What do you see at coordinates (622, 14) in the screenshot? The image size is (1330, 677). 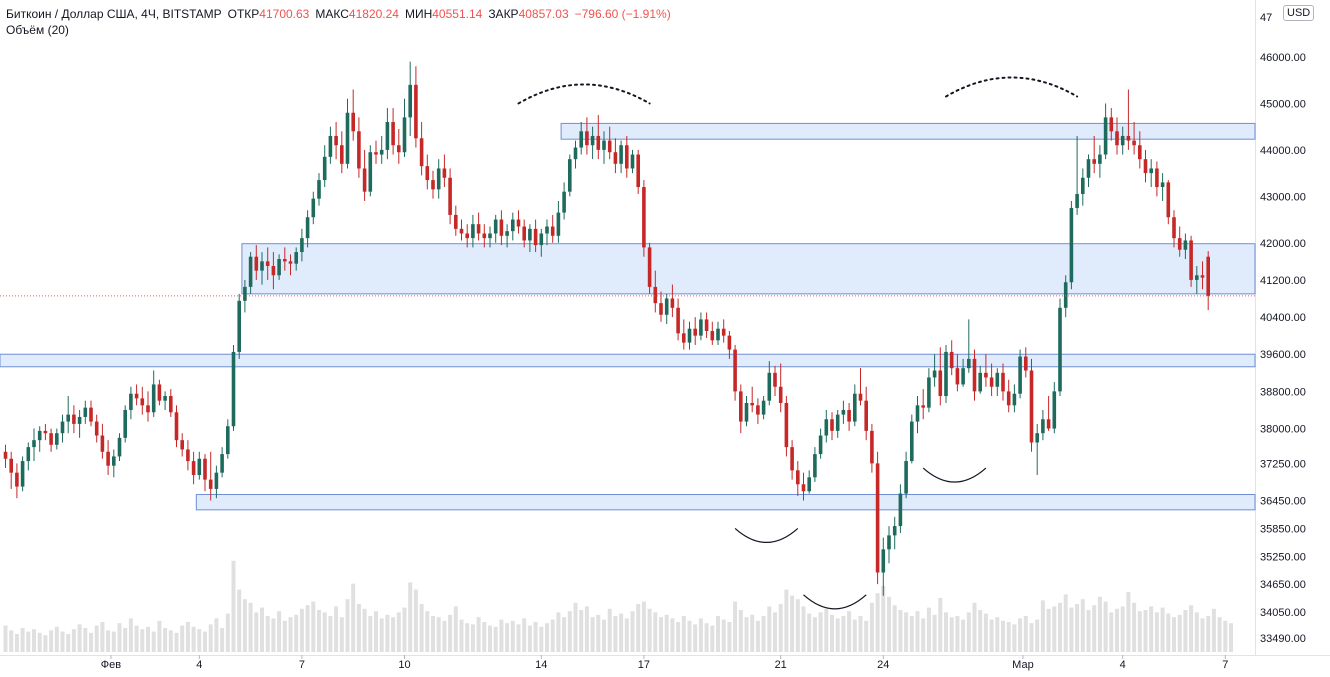 I see `change-value: −796.60 (−1.91%)` at bounding box center [622, 14].